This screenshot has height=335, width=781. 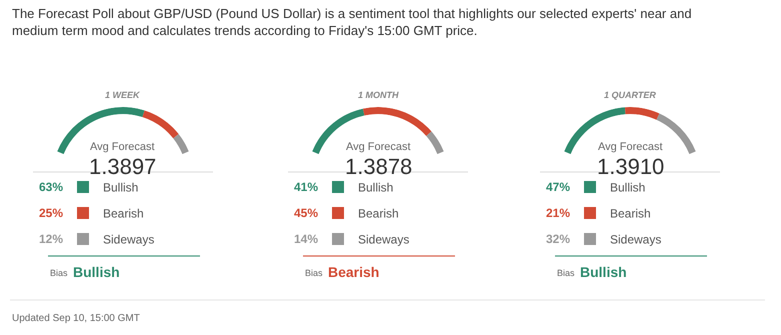 I want to click on chart-title: 1 MONTH, so click(x=378, y=95).